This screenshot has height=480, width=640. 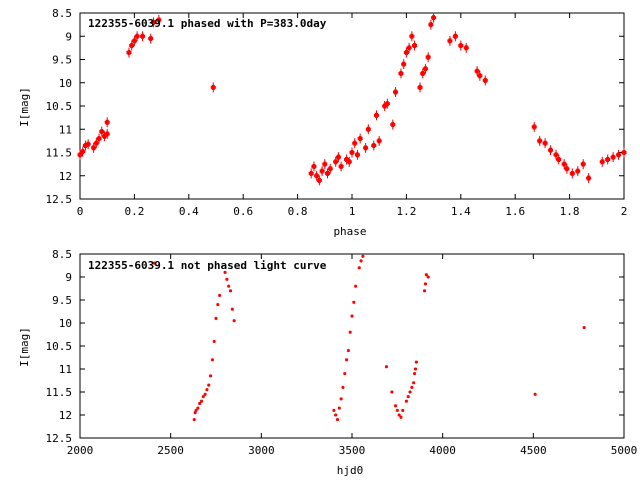 I want to click on unphased-y-tick-label: 9.5, so click(x=62, y=300).